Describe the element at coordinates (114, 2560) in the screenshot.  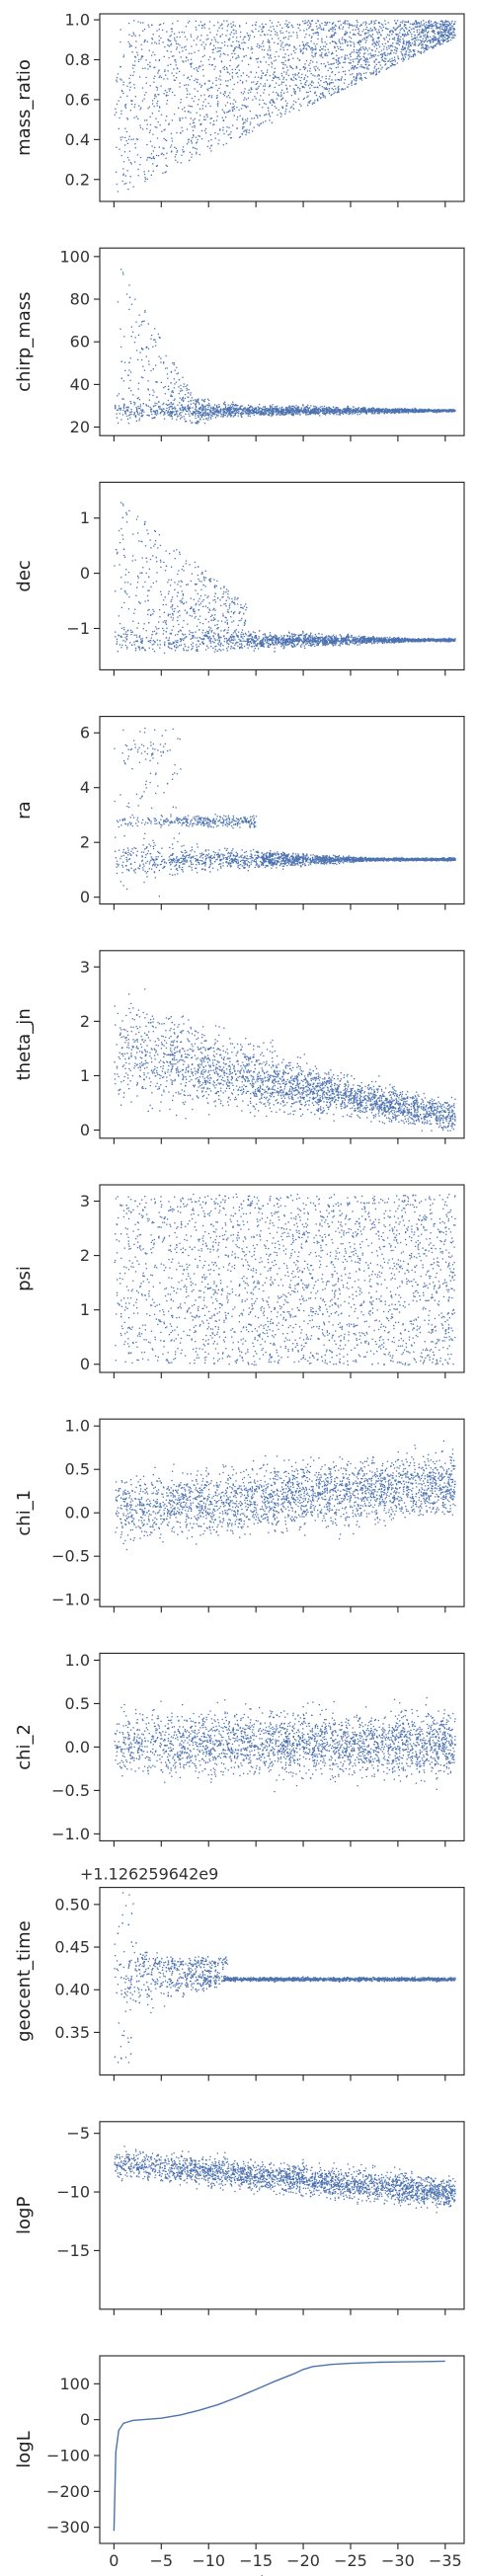
I see `x-tick-label: 0` at that location.